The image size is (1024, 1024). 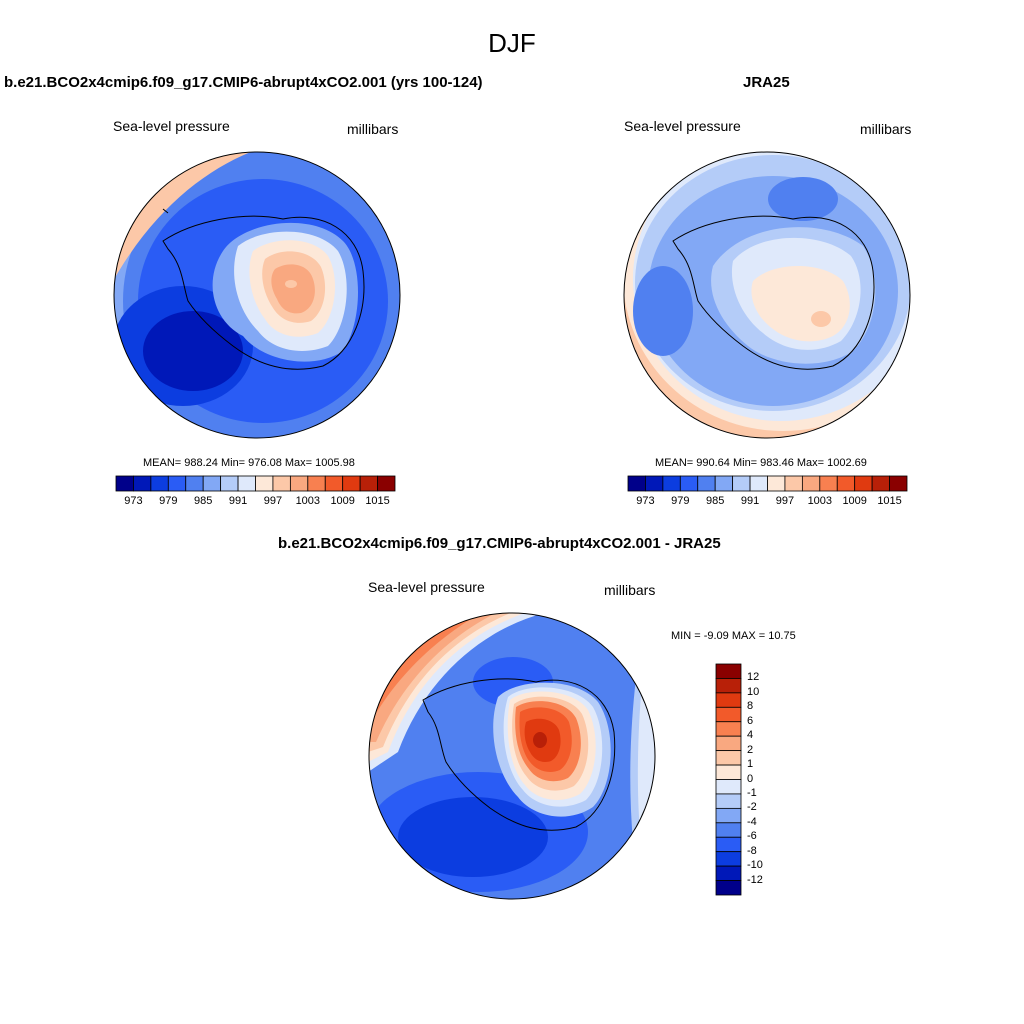 What do you see at coordinates (373, 129) in the screenshot?
I see `model-units-label: millibars` at bounding box center [373, 129].